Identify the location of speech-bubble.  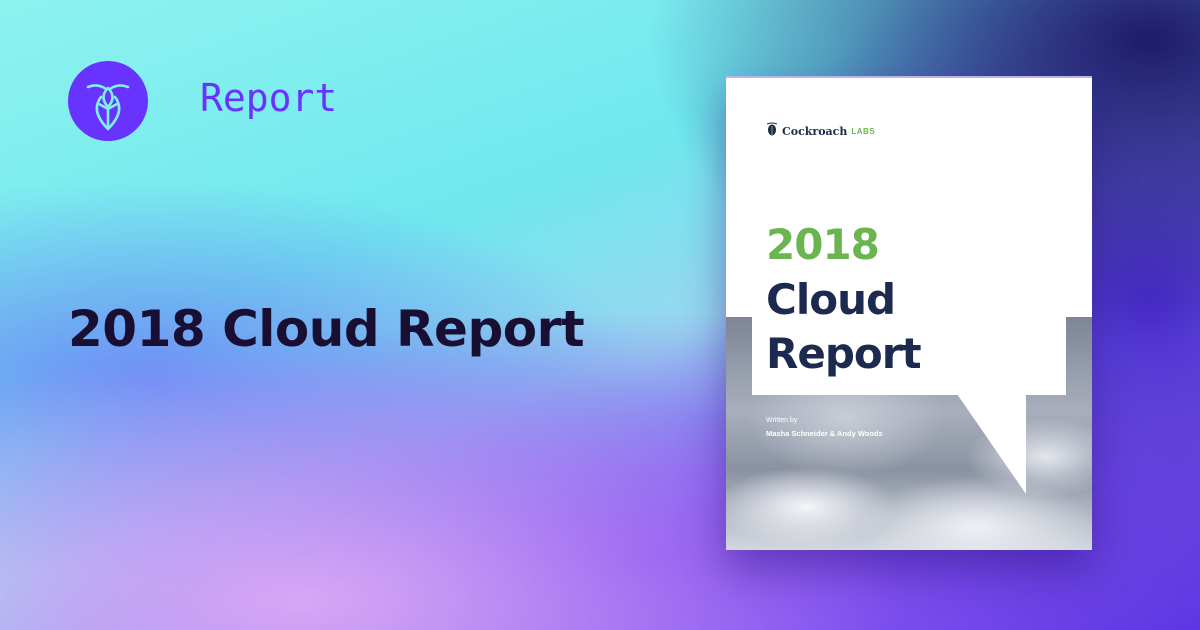
(909, 311).